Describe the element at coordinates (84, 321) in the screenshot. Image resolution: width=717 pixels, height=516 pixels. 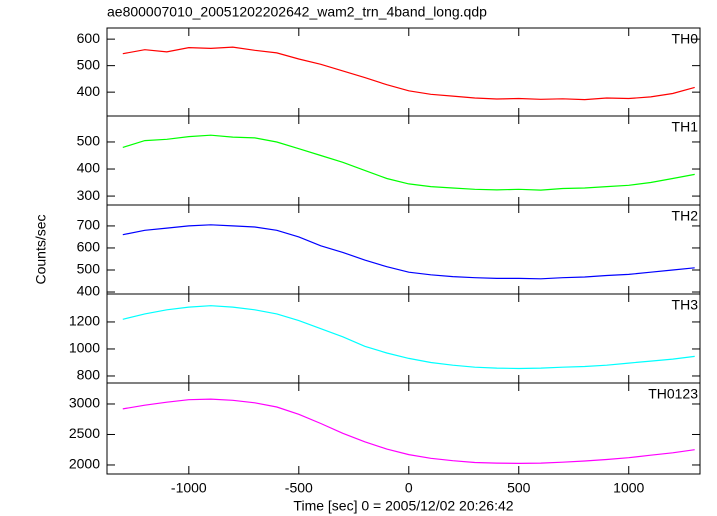
I see `y-tick-label: 1200` at that location.